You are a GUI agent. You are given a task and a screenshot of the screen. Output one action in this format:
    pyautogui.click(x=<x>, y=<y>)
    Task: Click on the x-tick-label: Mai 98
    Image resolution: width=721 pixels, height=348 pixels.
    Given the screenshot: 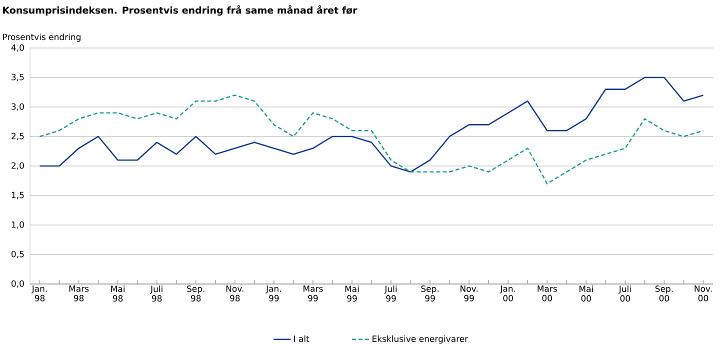 What is the action you would take?
    pyautogui.click(x=117, y=294)
    